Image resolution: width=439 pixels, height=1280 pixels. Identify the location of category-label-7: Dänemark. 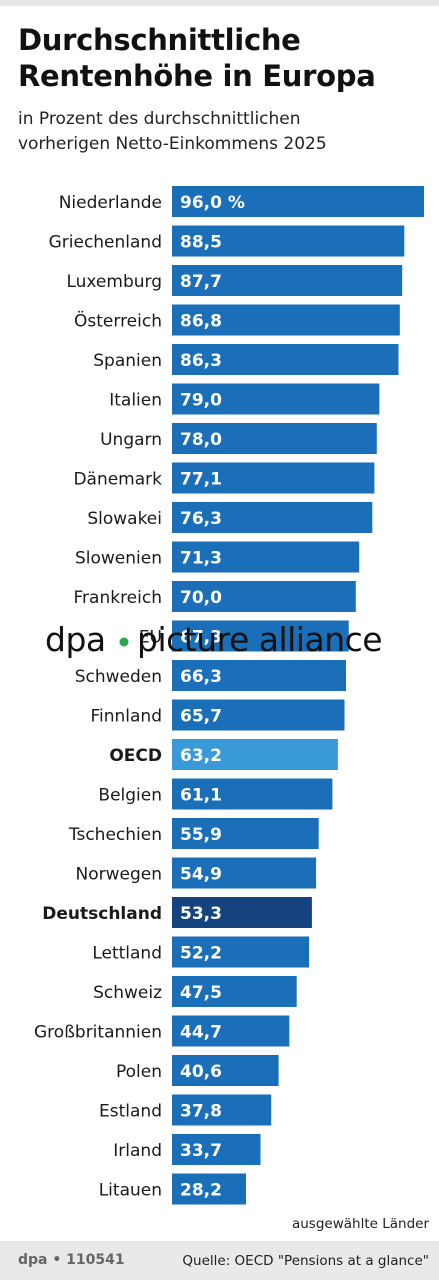
(117, 480).